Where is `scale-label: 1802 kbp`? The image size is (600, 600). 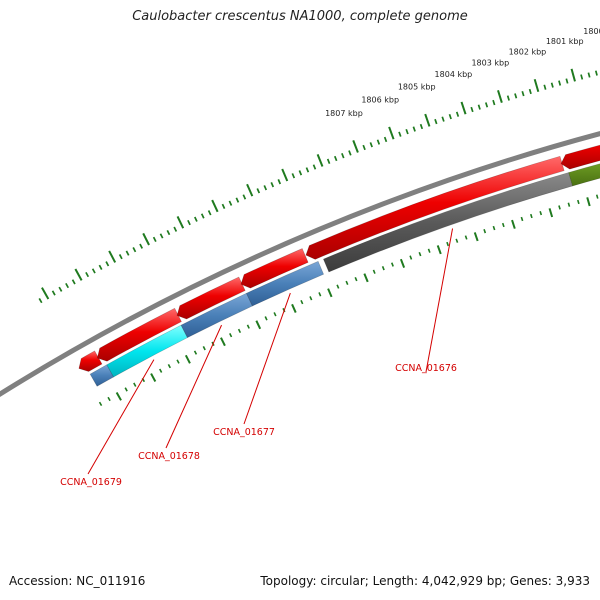 scale-label: 1802 kbp is located at coordinates (528, 51).